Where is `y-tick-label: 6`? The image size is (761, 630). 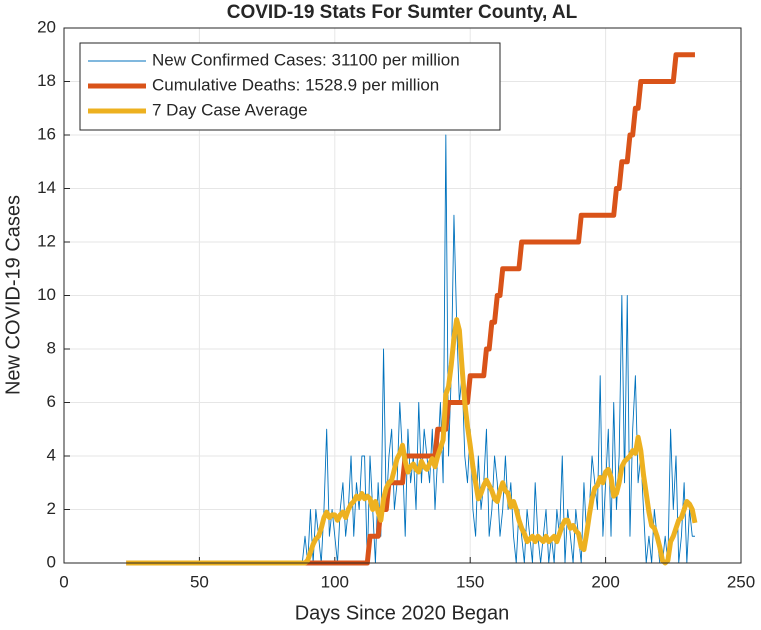
y-tick-label: 6 is located at coordinates (51, 401).